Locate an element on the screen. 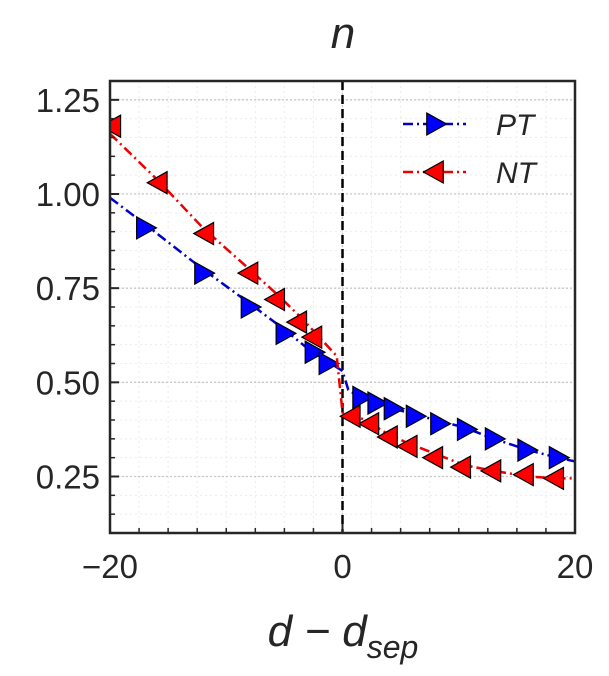  y-tick-label: 1.25 is located at coordinates (68, 100).